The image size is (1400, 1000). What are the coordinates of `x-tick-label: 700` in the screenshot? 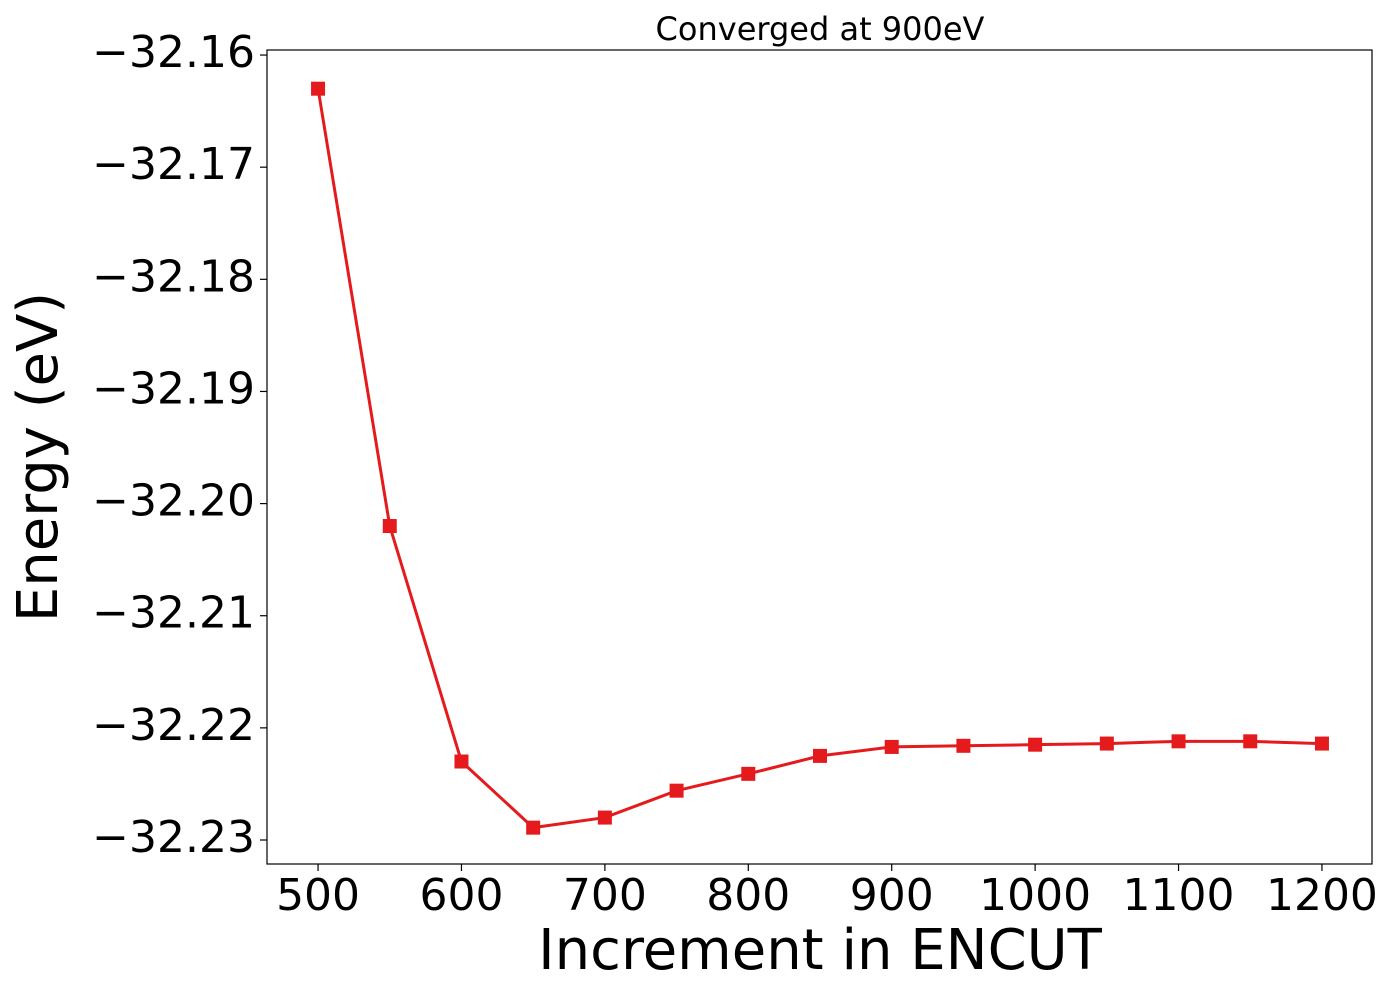 It's located at (605, 895).